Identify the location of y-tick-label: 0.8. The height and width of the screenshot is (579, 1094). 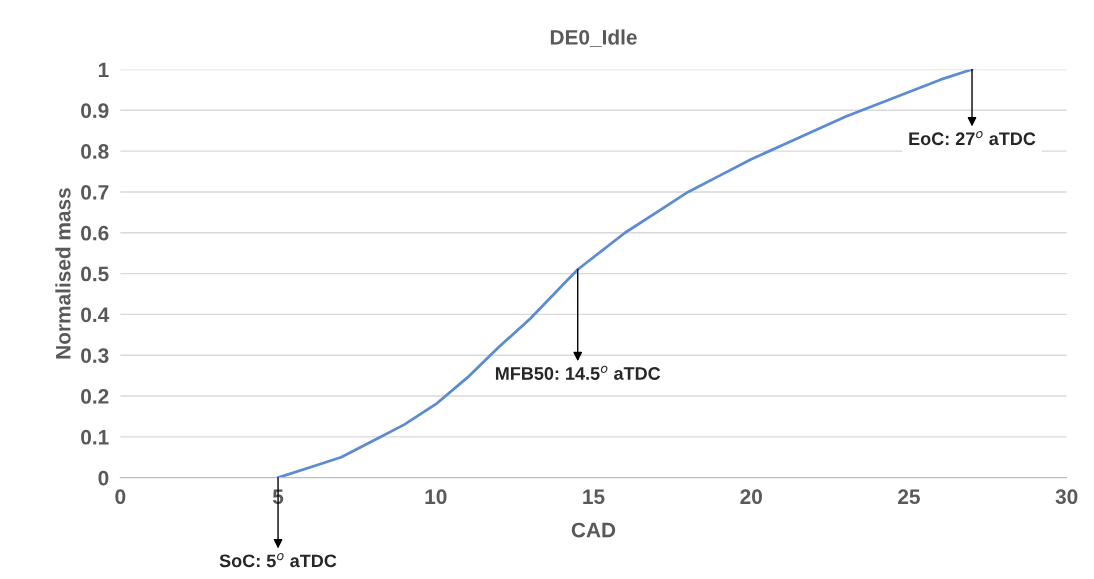
(95, 151).